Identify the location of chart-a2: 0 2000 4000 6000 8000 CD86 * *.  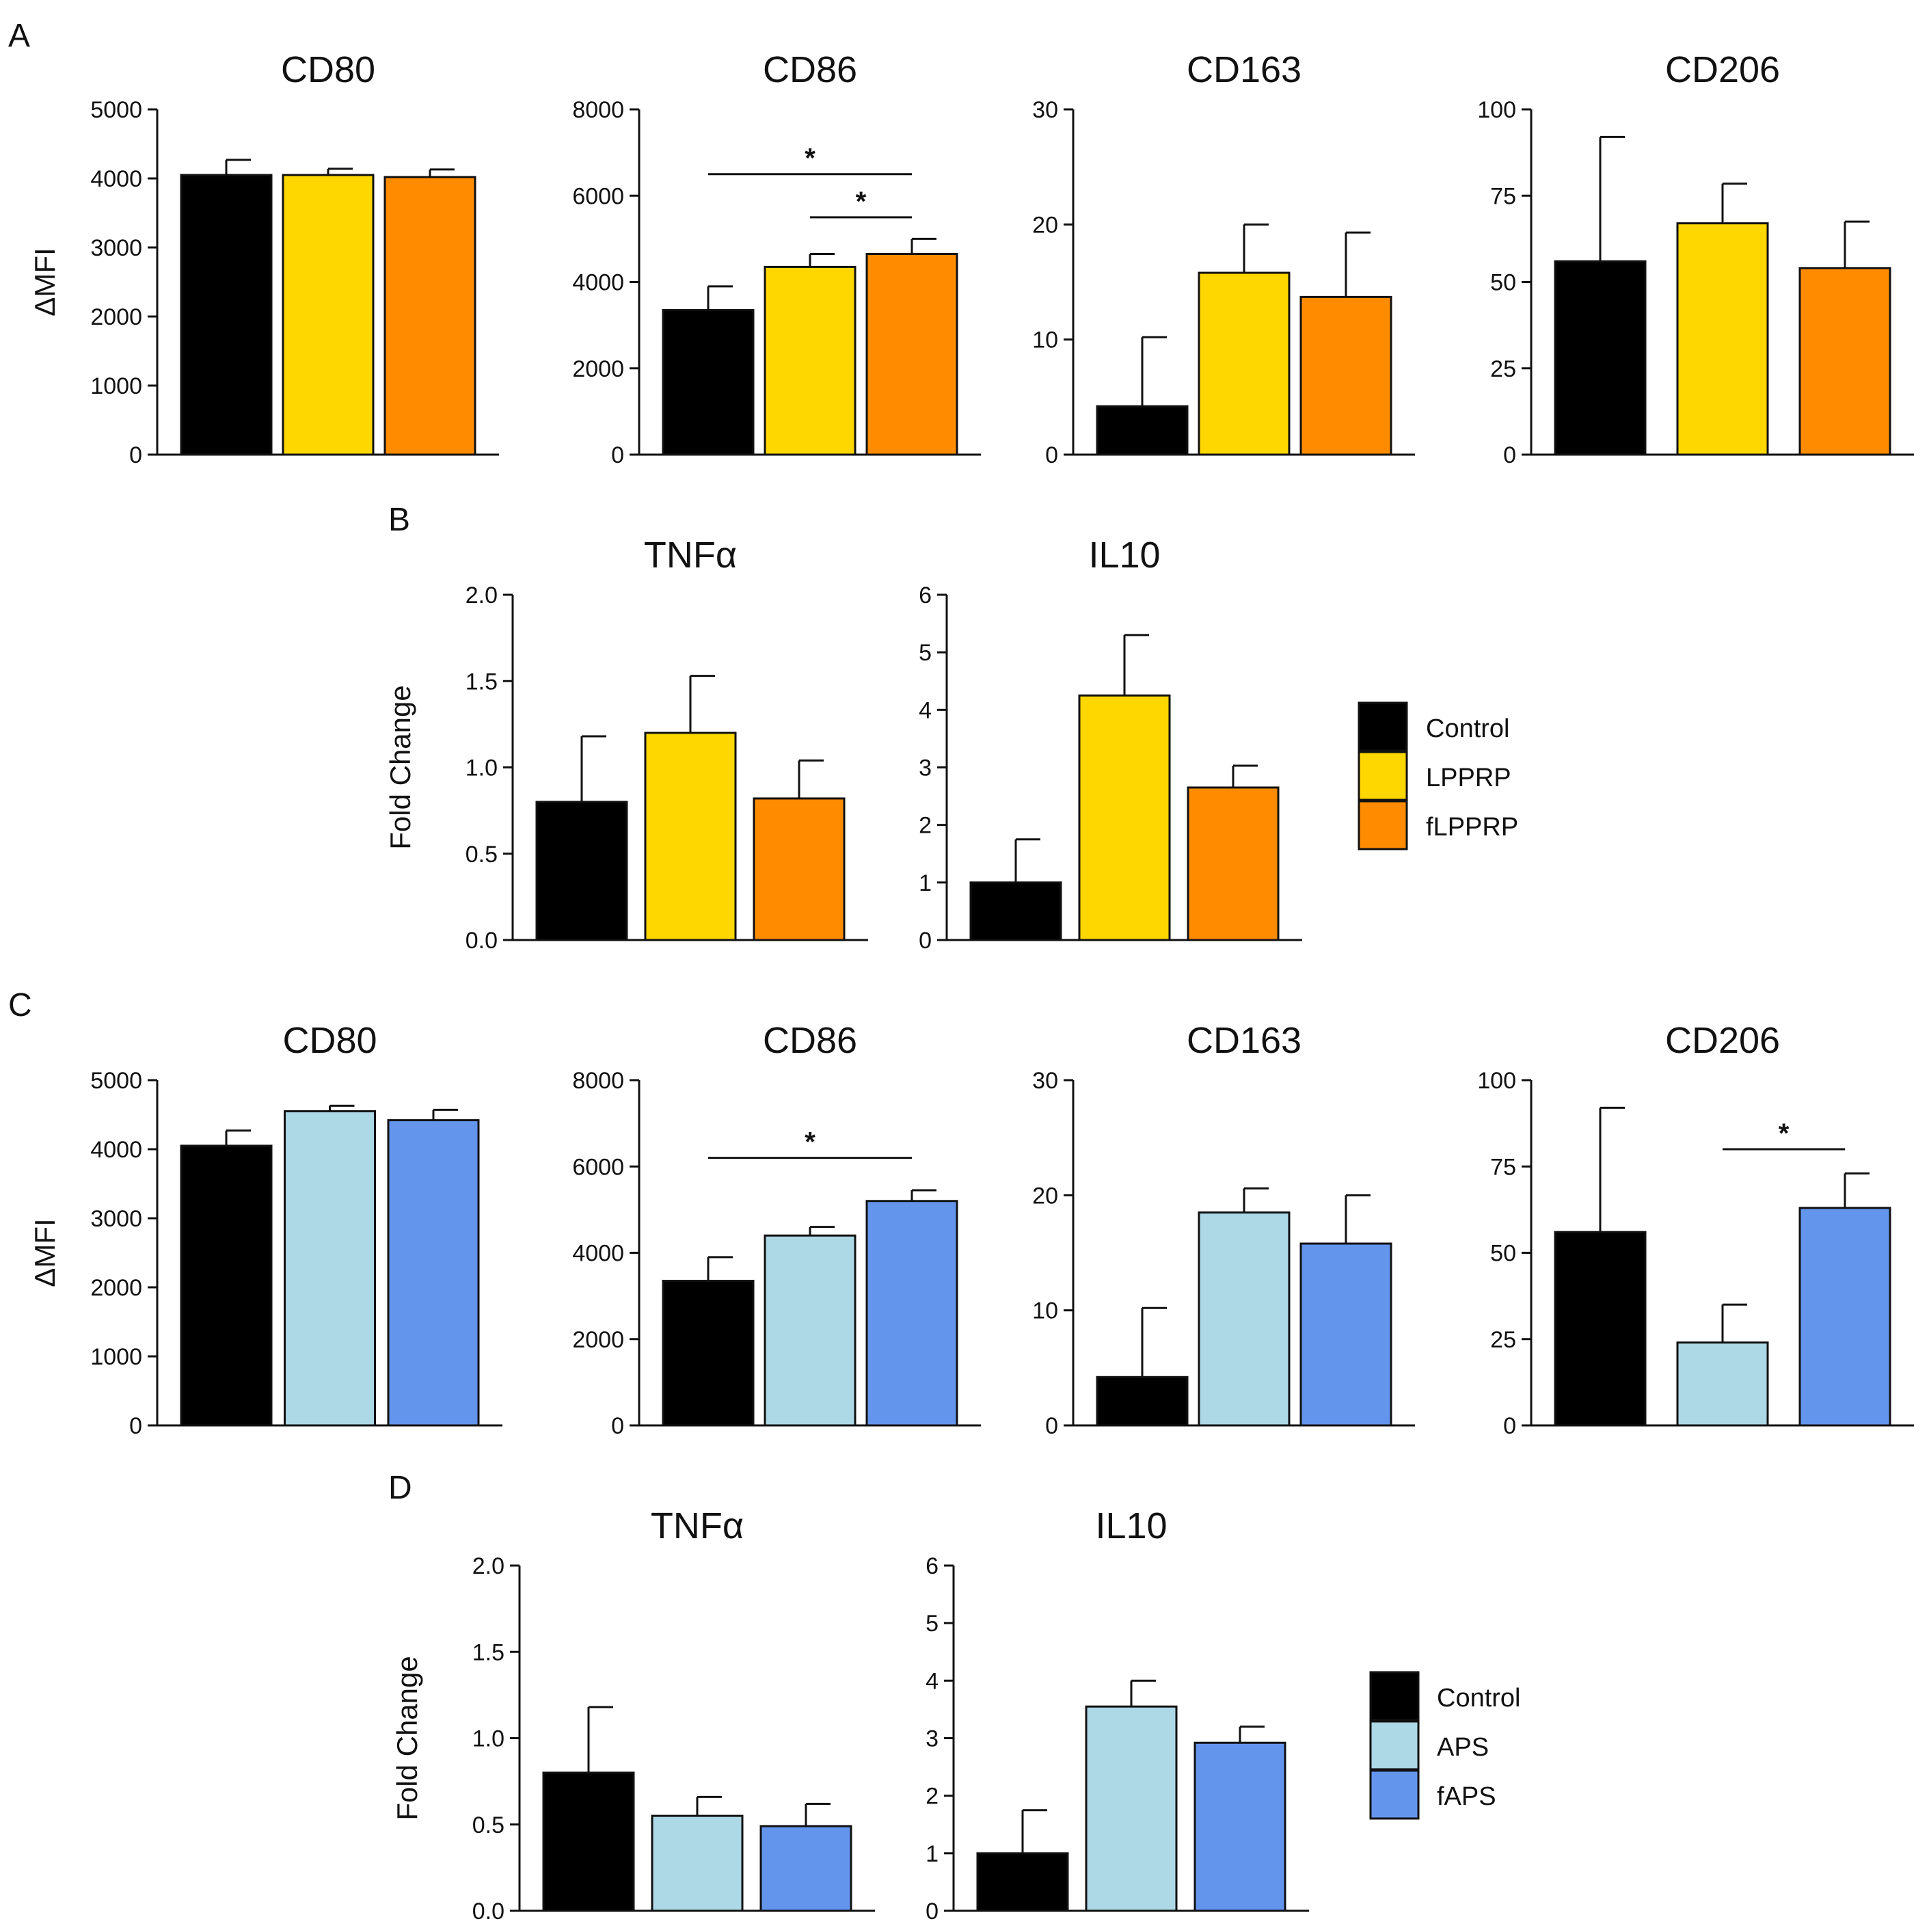
(776, 258).